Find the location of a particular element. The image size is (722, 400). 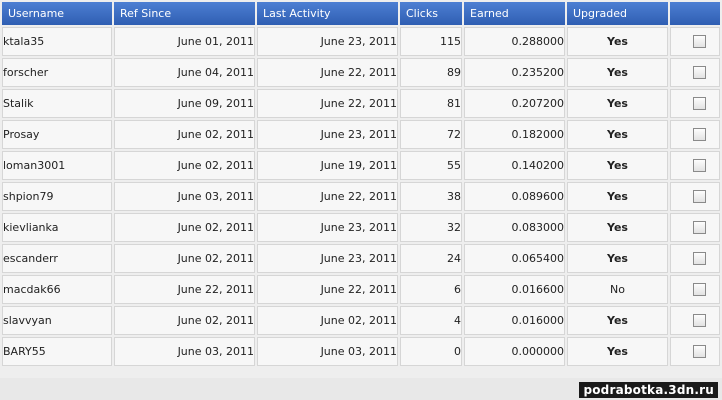

cell-earned: 0.016000 is located at coordinates (514, 320).